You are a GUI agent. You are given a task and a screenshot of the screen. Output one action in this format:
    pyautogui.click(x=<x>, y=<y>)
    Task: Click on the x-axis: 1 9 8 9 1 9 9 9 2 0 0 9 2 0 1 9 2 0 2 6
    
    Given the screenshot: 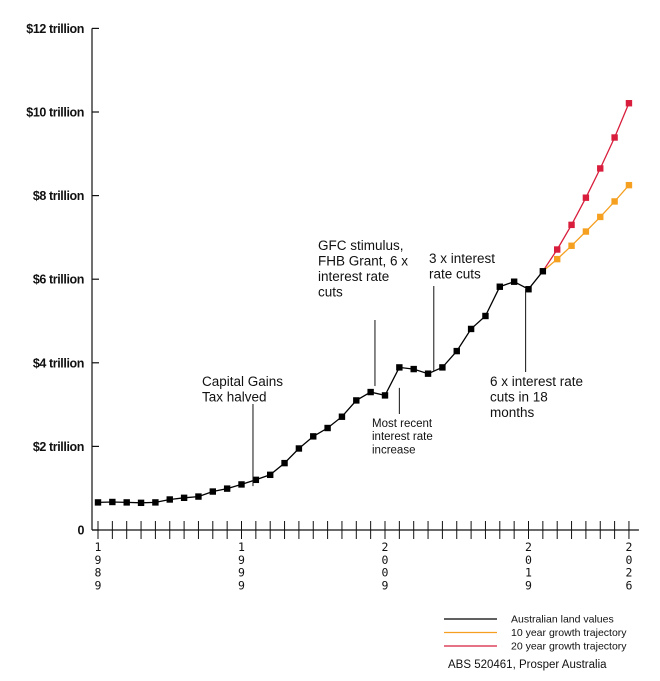 What is the action you would take?
    pyautogui.click(x=365, y=556)
    